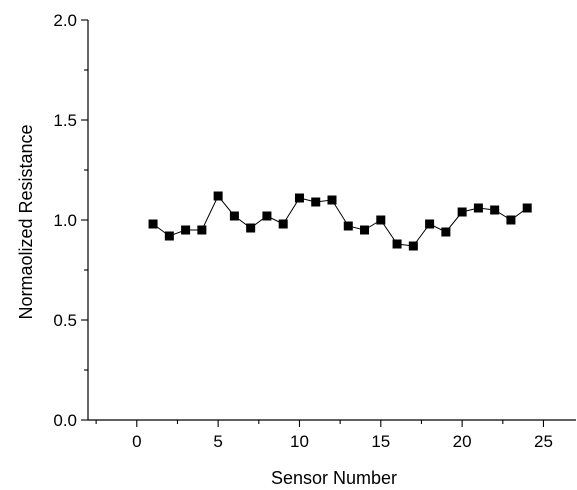 This screenshot has width=577, height=490. I want to click on y-tick-label: 0.0, so click(65, 420).